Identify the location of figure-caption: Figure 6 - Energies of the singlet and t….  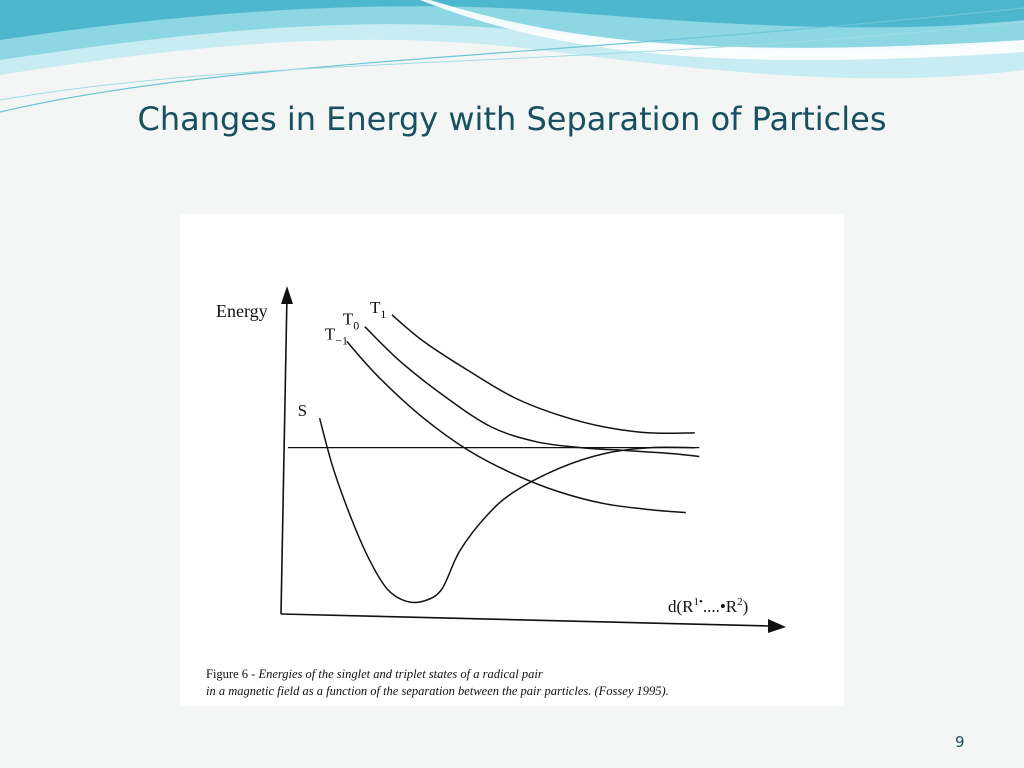
(516, 683).